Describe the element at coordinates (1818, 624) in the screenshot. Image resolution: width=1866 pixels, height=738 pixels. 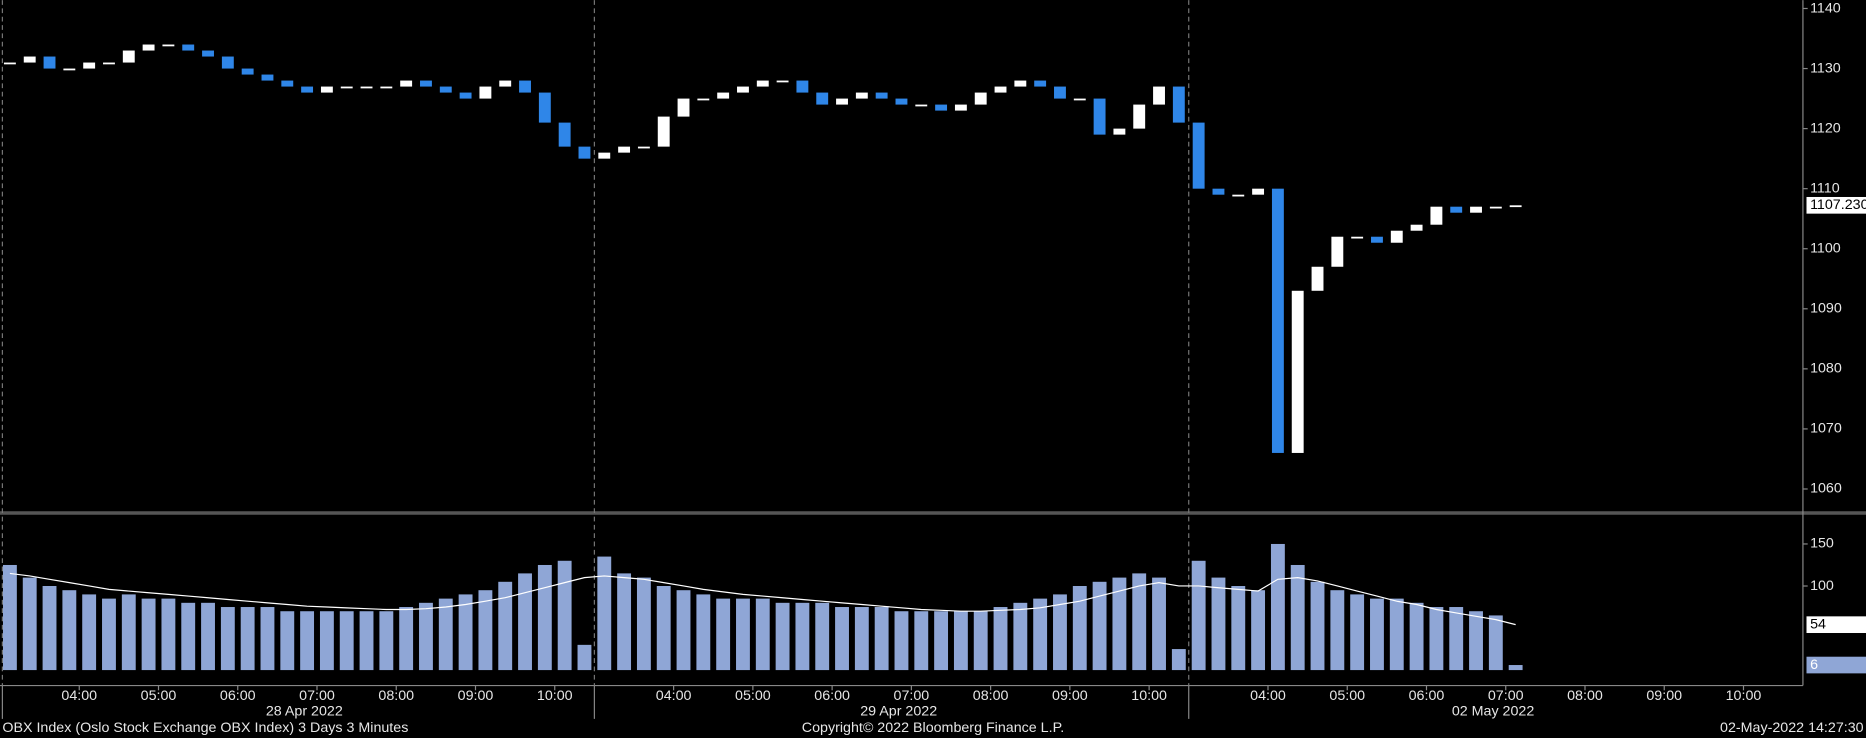
I see `last-ma-label: 54` at that location.